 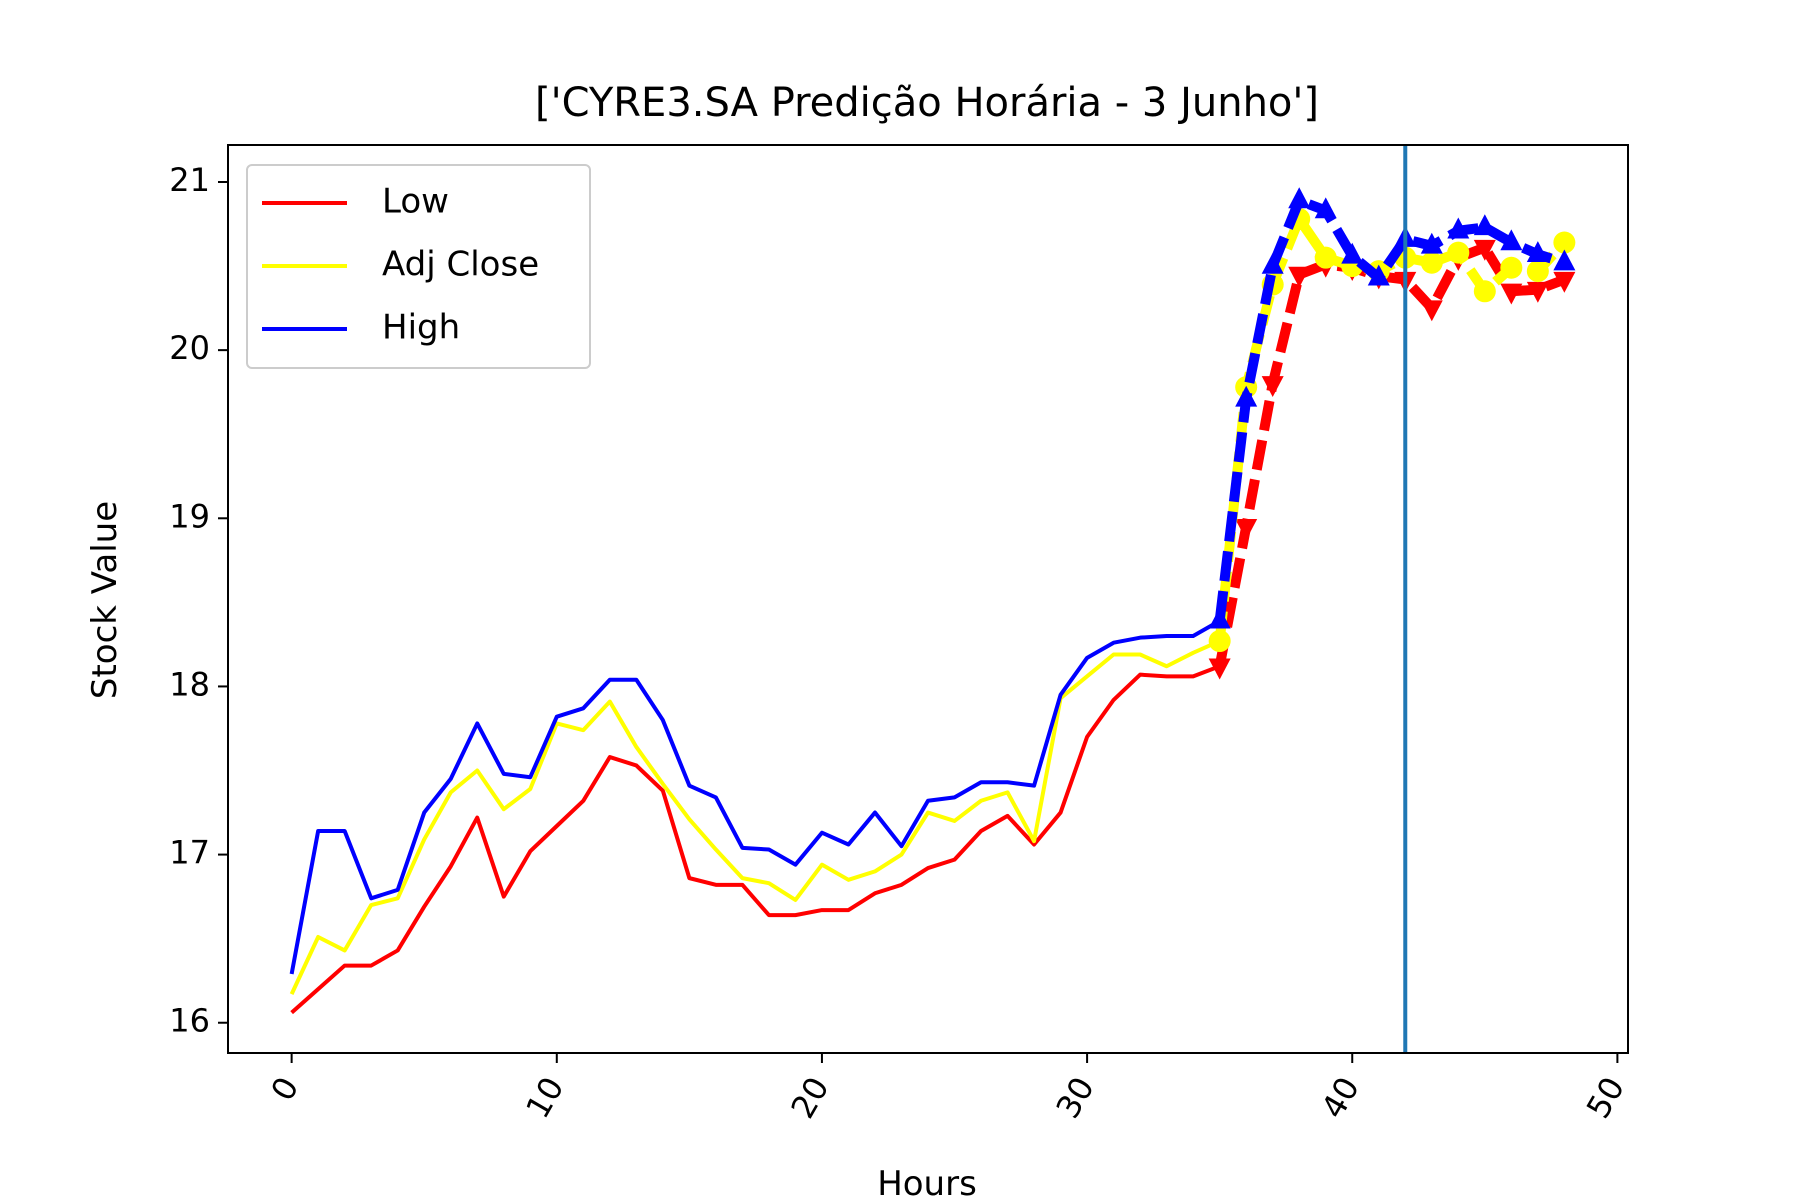 I want to click on legend-label: High, so click(x=421, y=328).